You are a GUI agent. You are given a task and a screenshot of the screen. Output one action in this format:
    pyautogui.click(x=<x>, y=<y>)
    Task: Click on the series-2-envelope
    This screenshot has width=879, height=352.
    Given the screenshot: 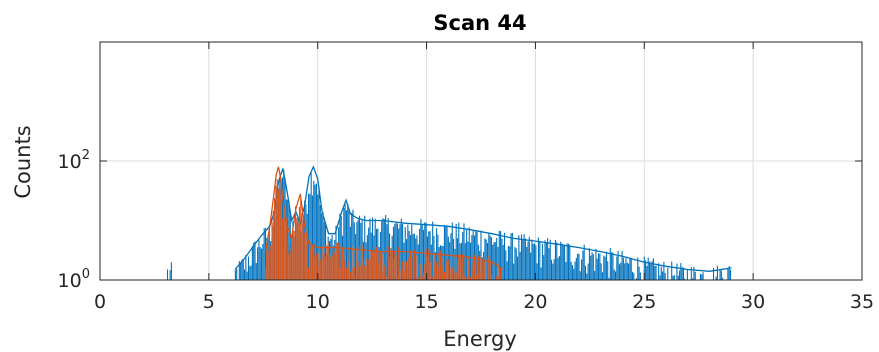 What is the action you would take?
    pyautogui.click(x=384, y=218)
    